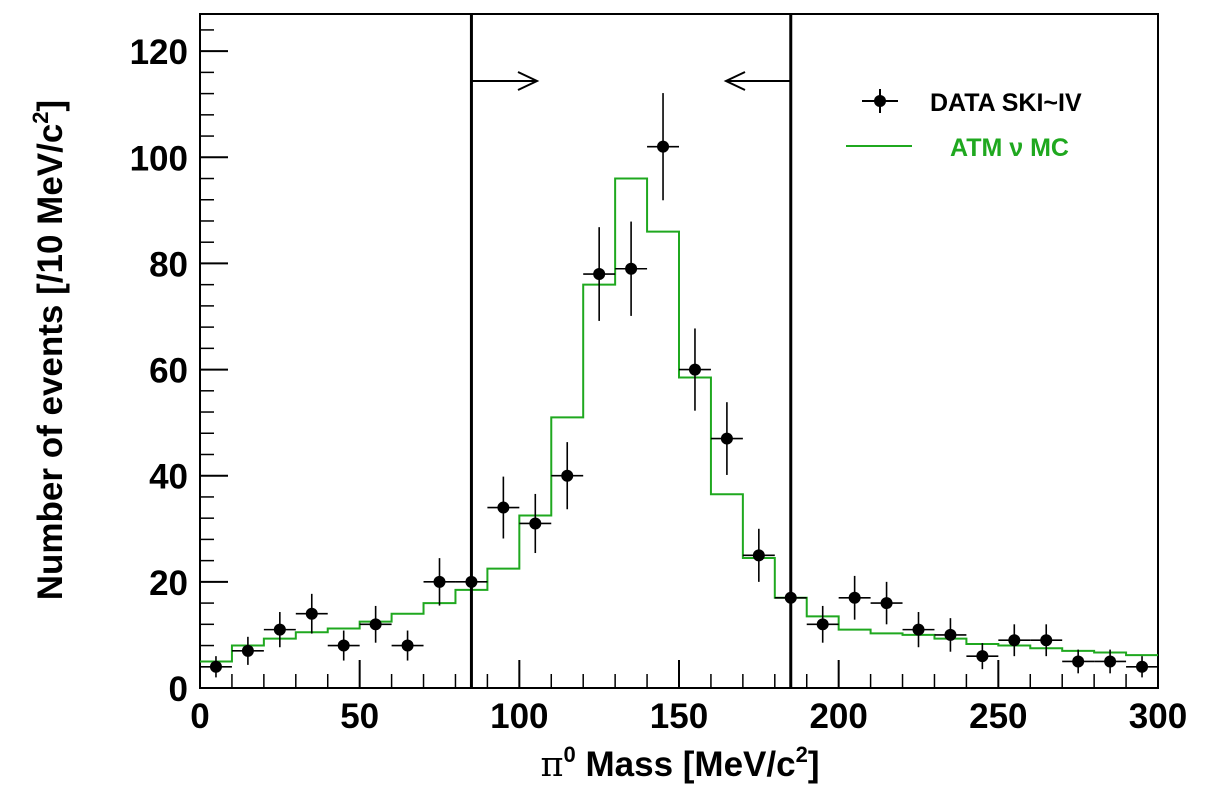 This screenshot has width=1221, height=787. What do you see at coordinates (998, 716) in the screenshot?
I see `x-tick-label: 250` at bounding box center [998, 716].